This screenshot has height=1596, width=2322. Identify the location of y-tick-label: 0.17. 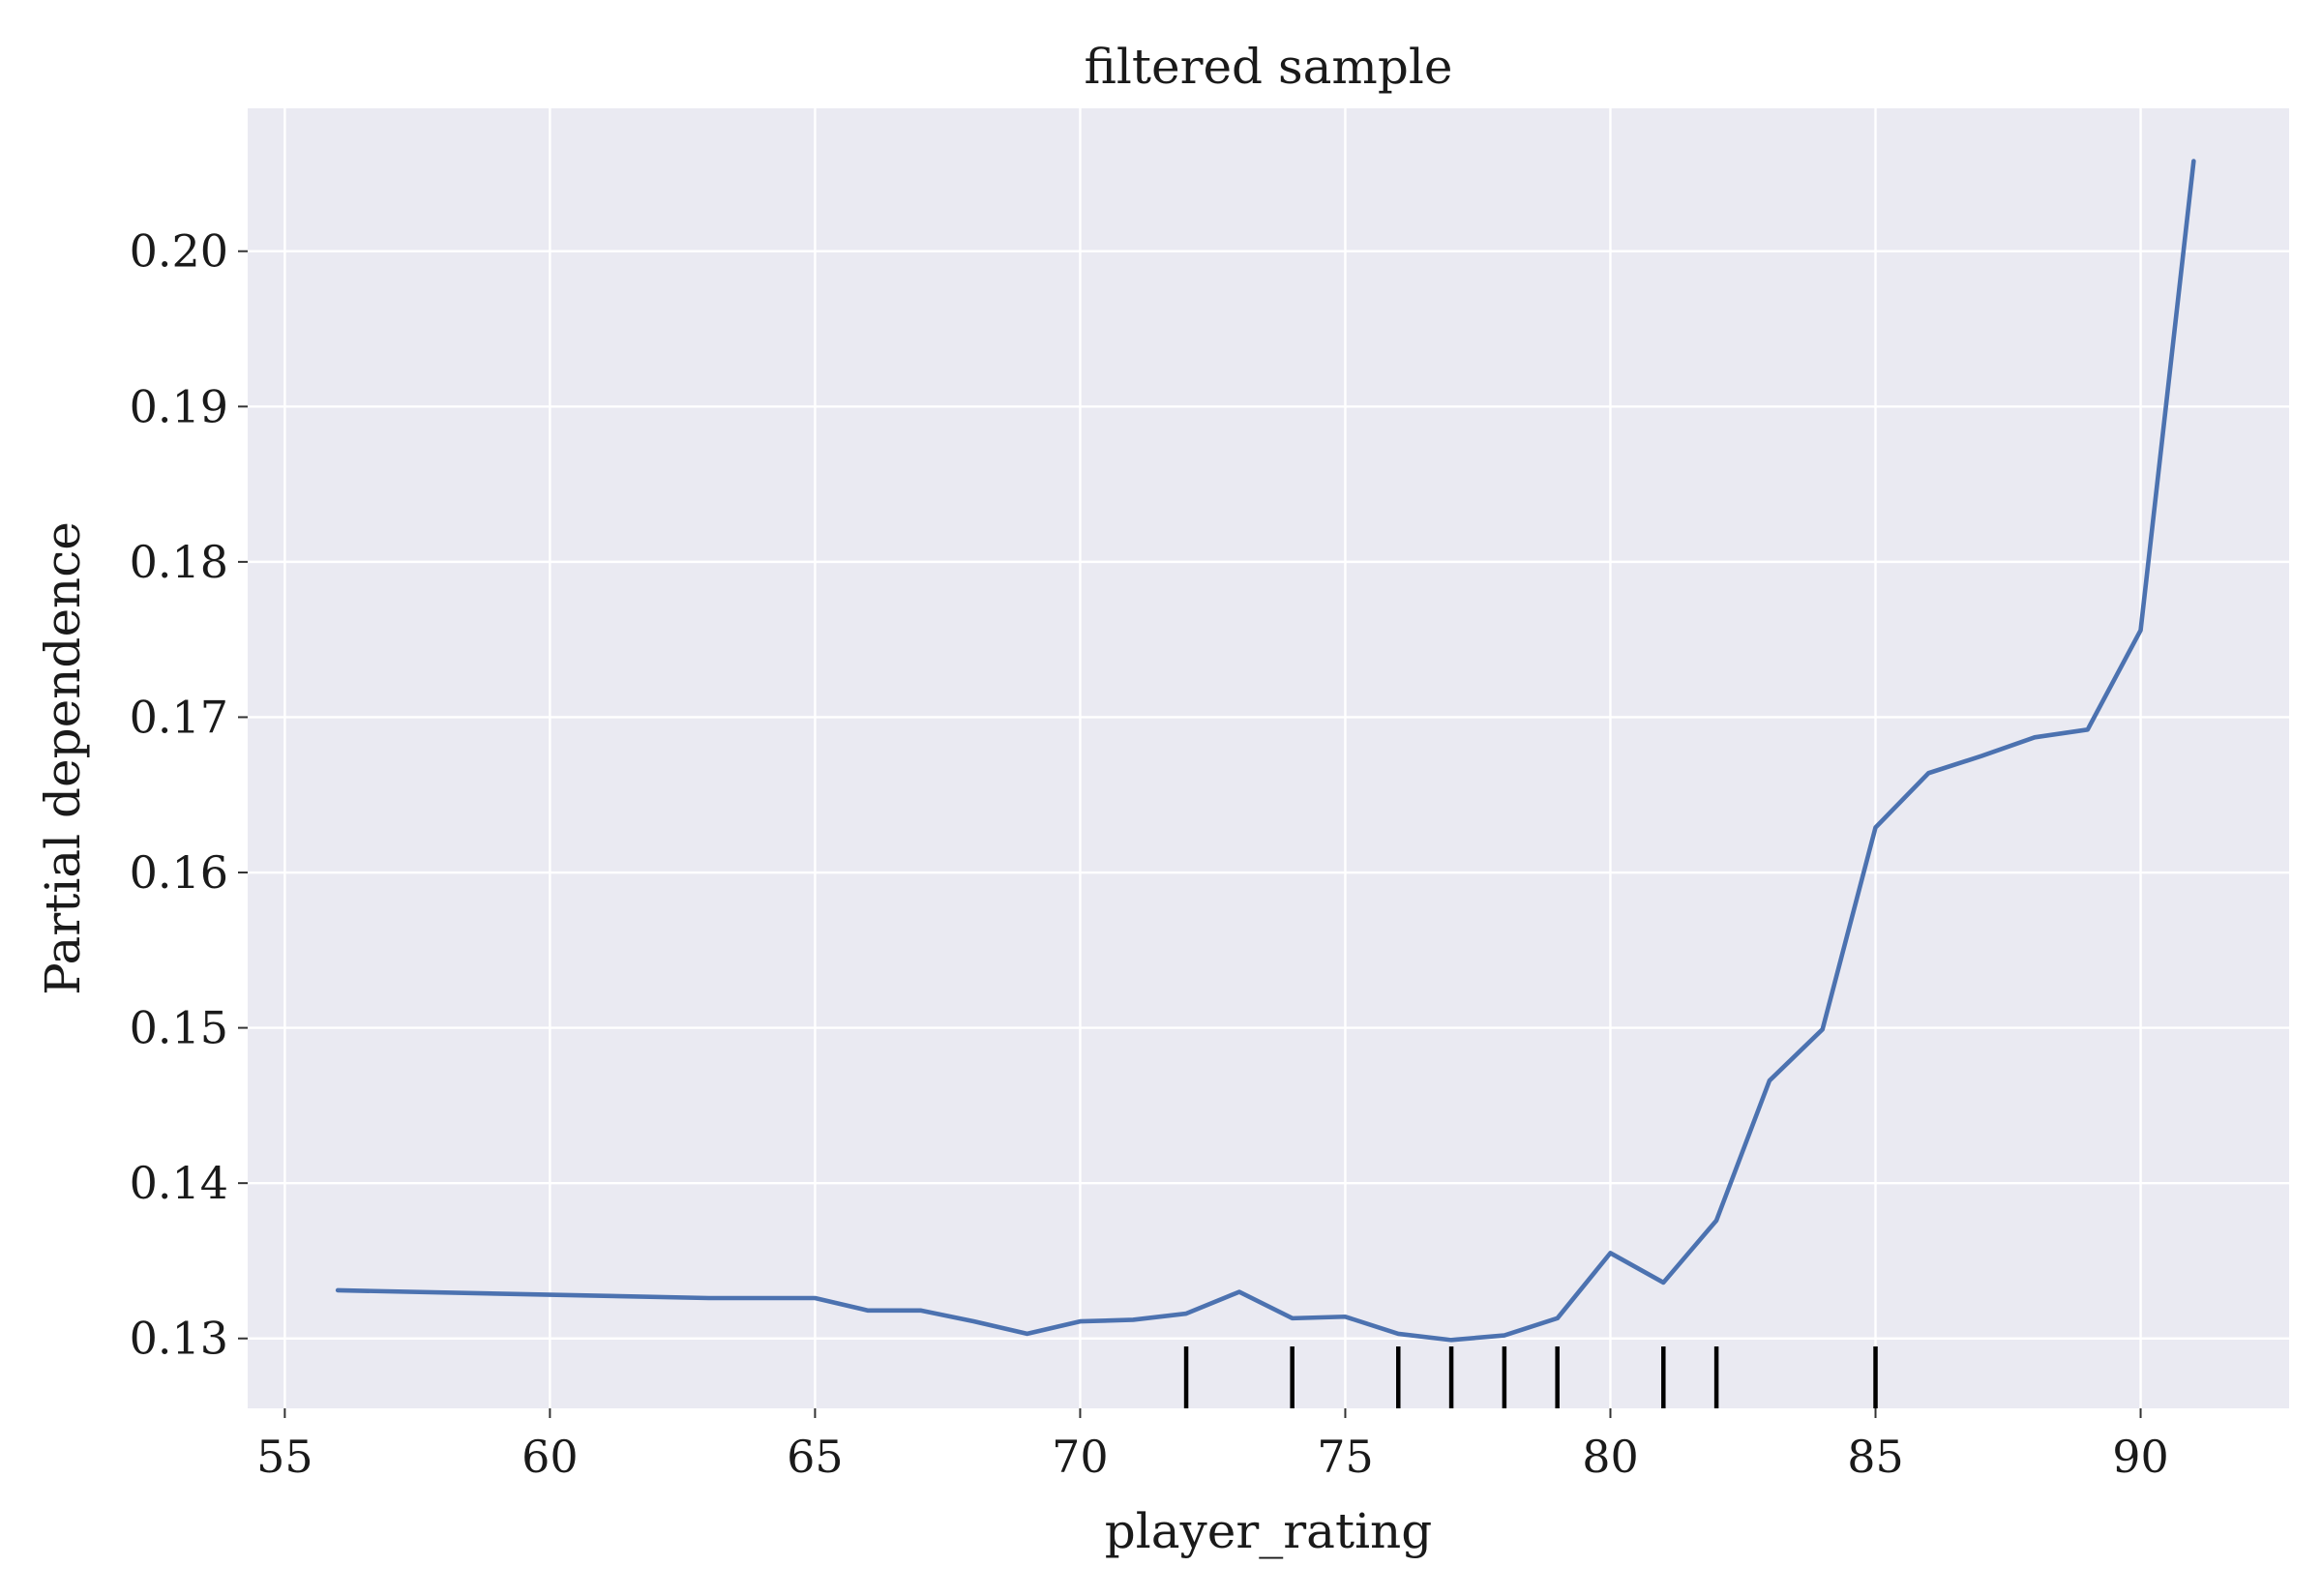
(179, 717).